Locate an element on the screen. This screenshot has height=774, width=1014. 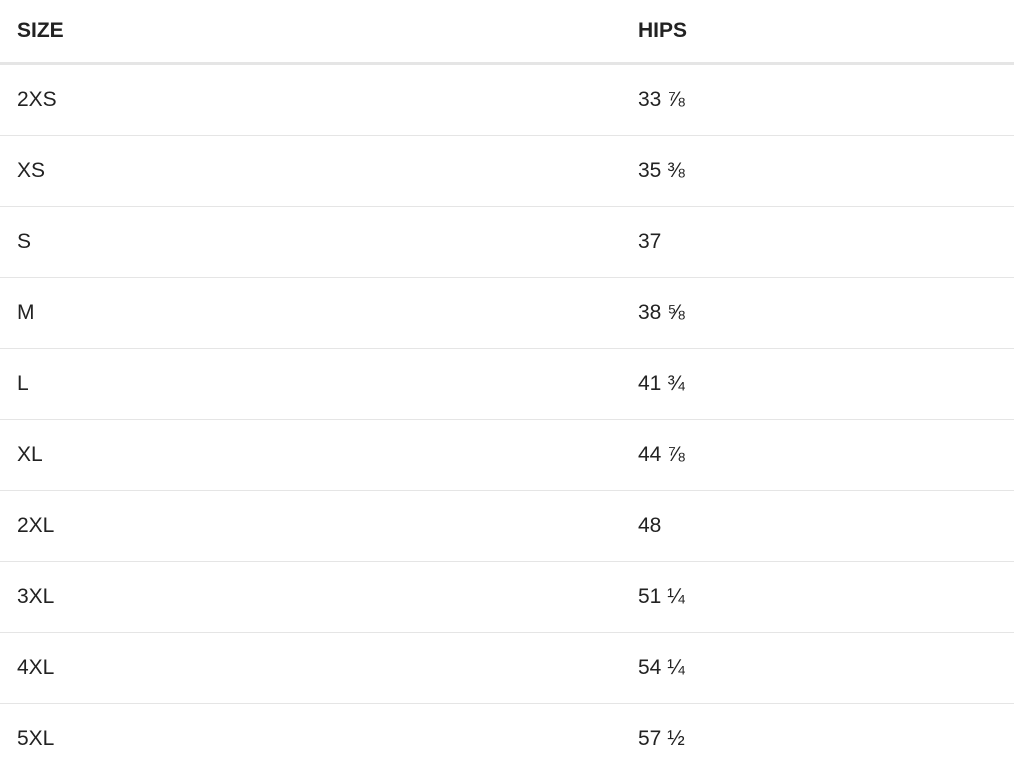
hips-cell: 57 ½ is located at coordinates (826, 739).